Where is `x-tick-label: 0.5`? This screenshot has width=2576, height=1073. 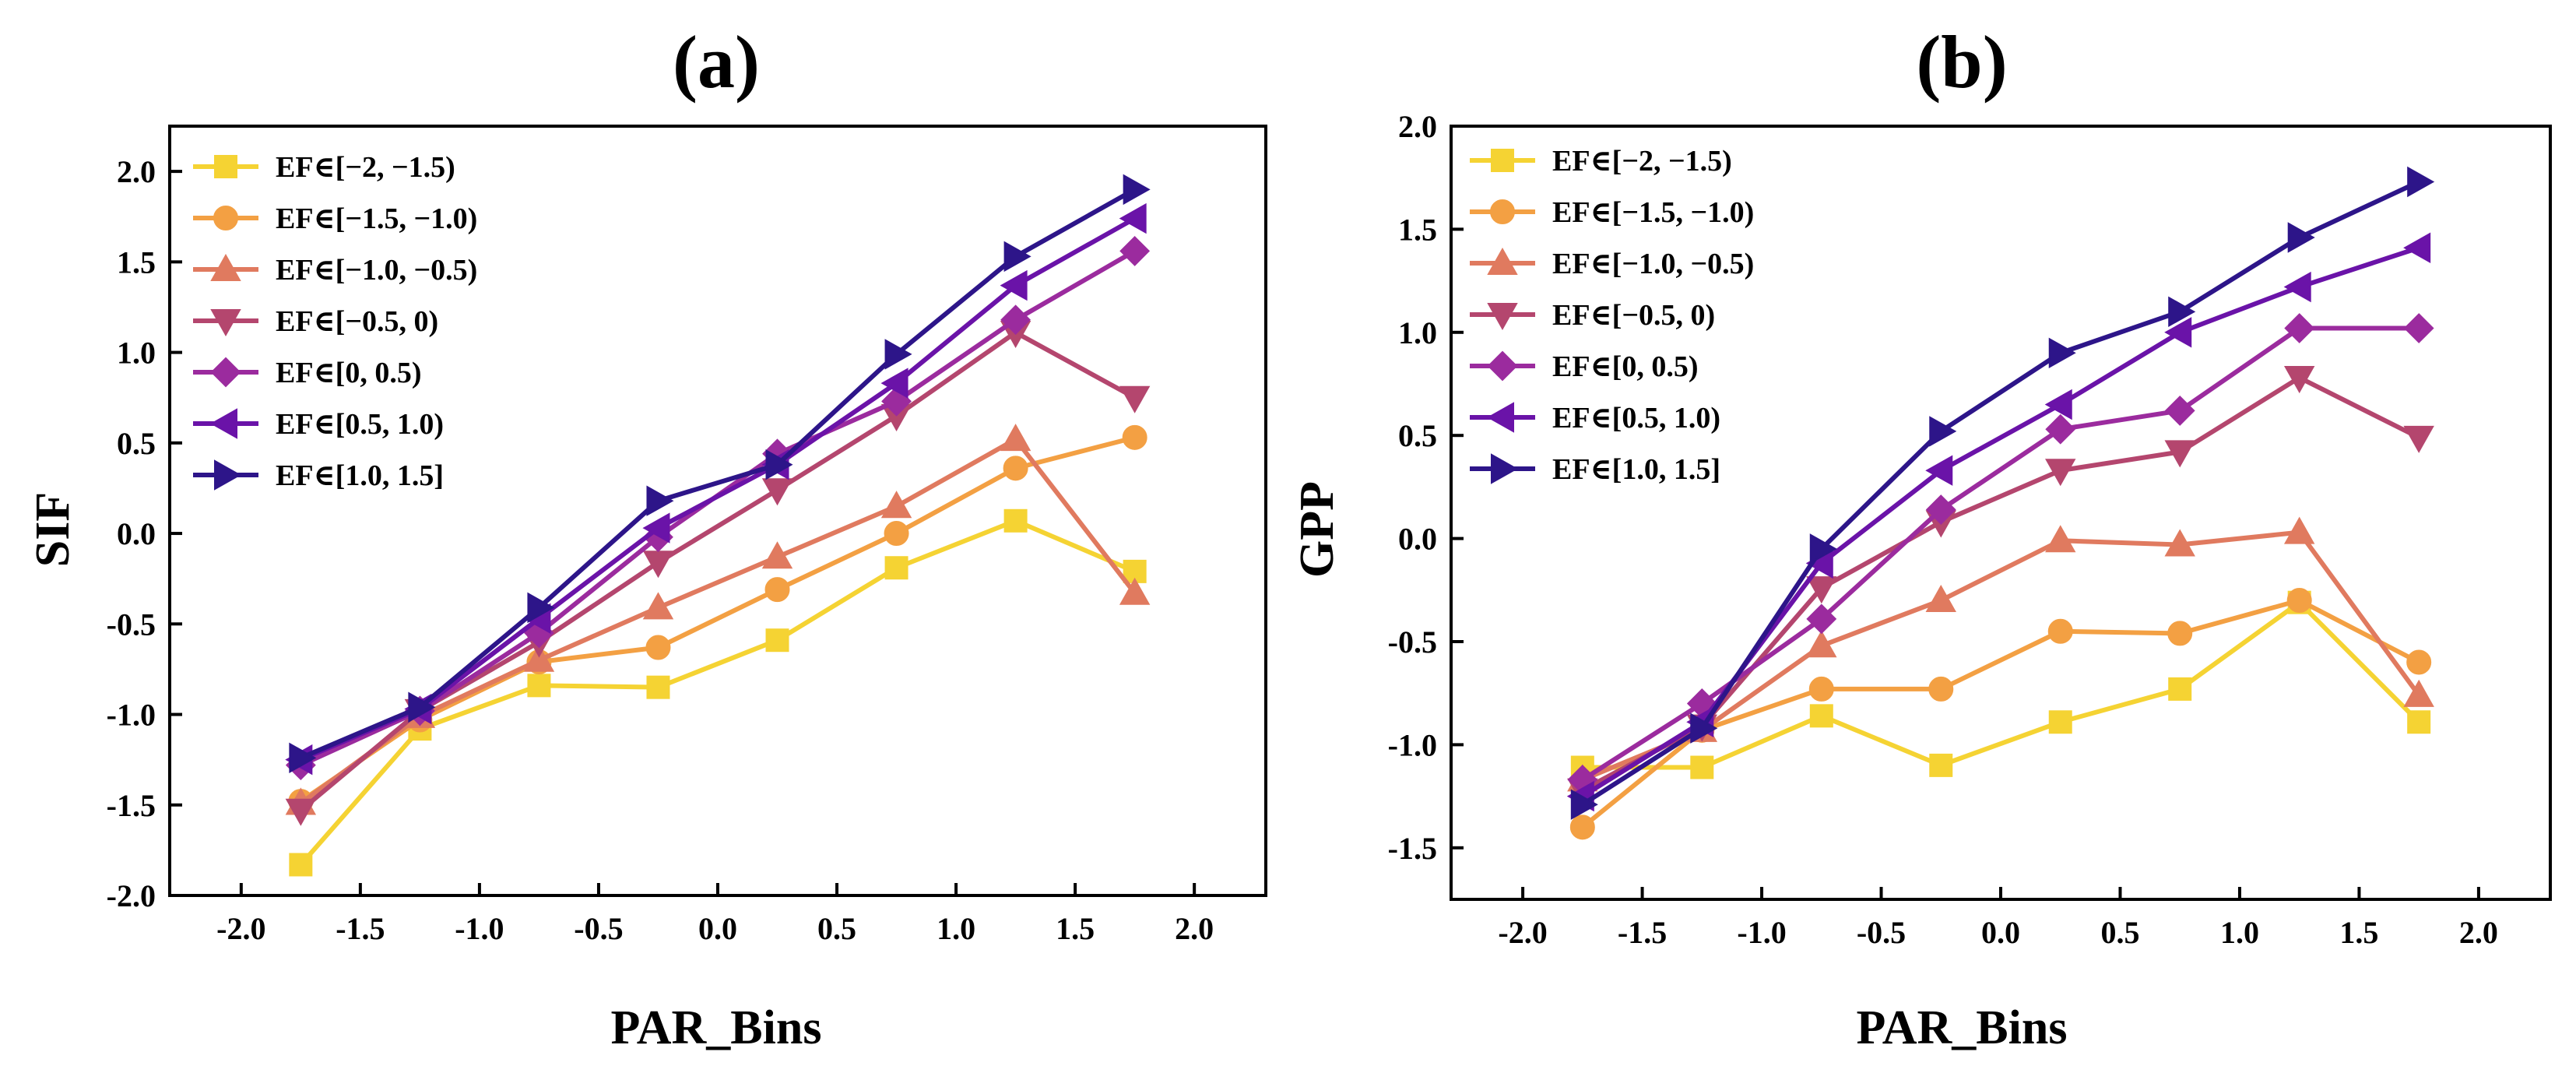 x-tick-label: 0.5 is located at coordinates (2119, 932).